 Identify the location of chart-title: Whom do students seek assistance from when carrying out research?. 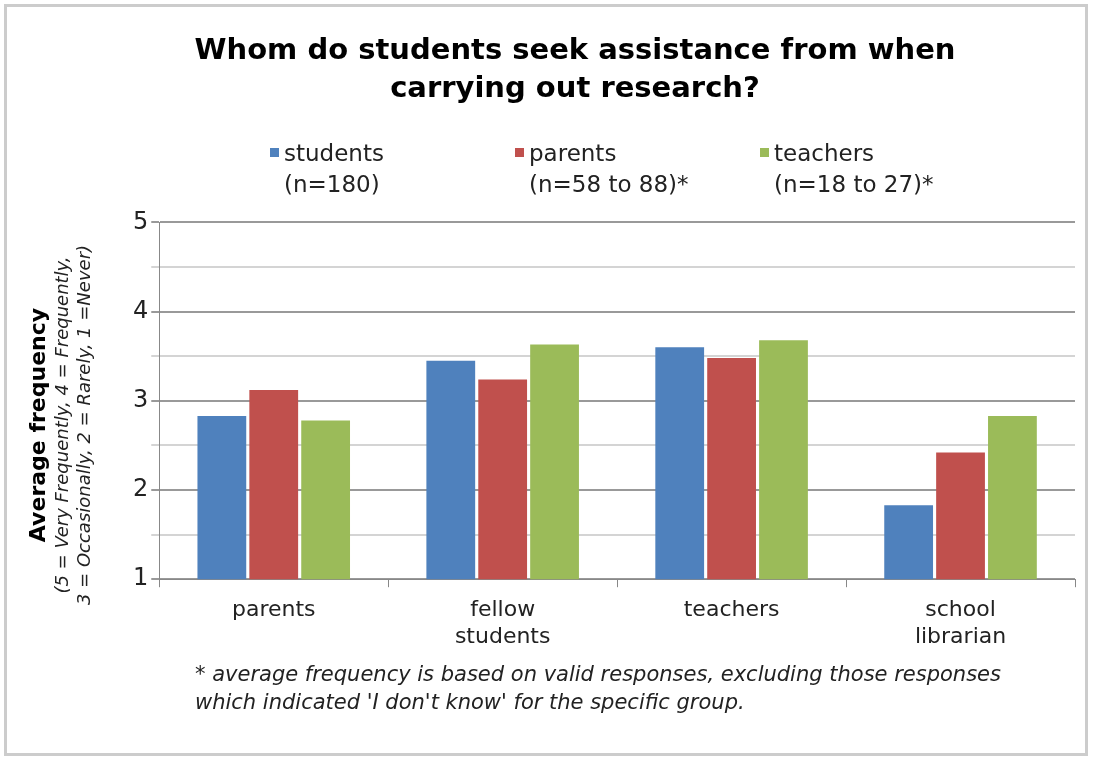
(575, 68).